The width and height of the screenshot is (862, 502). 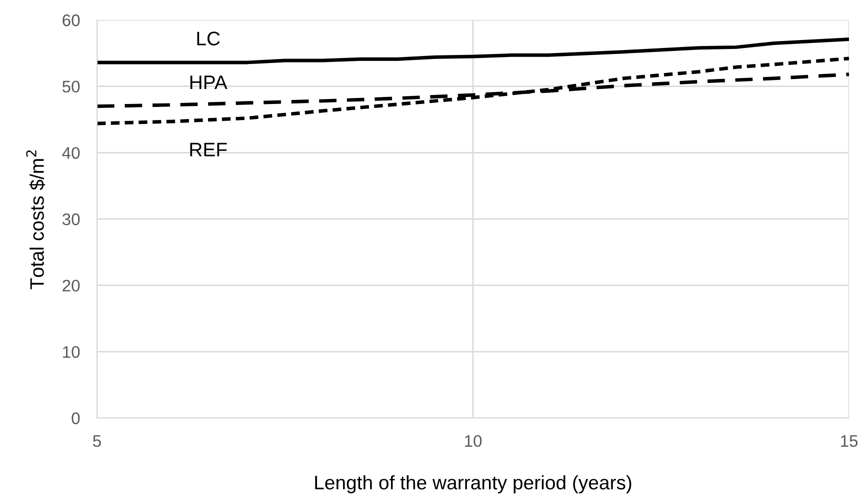 What do you see at coordinates (849, 441) in the screenshot?
I see `x-tick-label: 15` at bounding box center [849, 441].